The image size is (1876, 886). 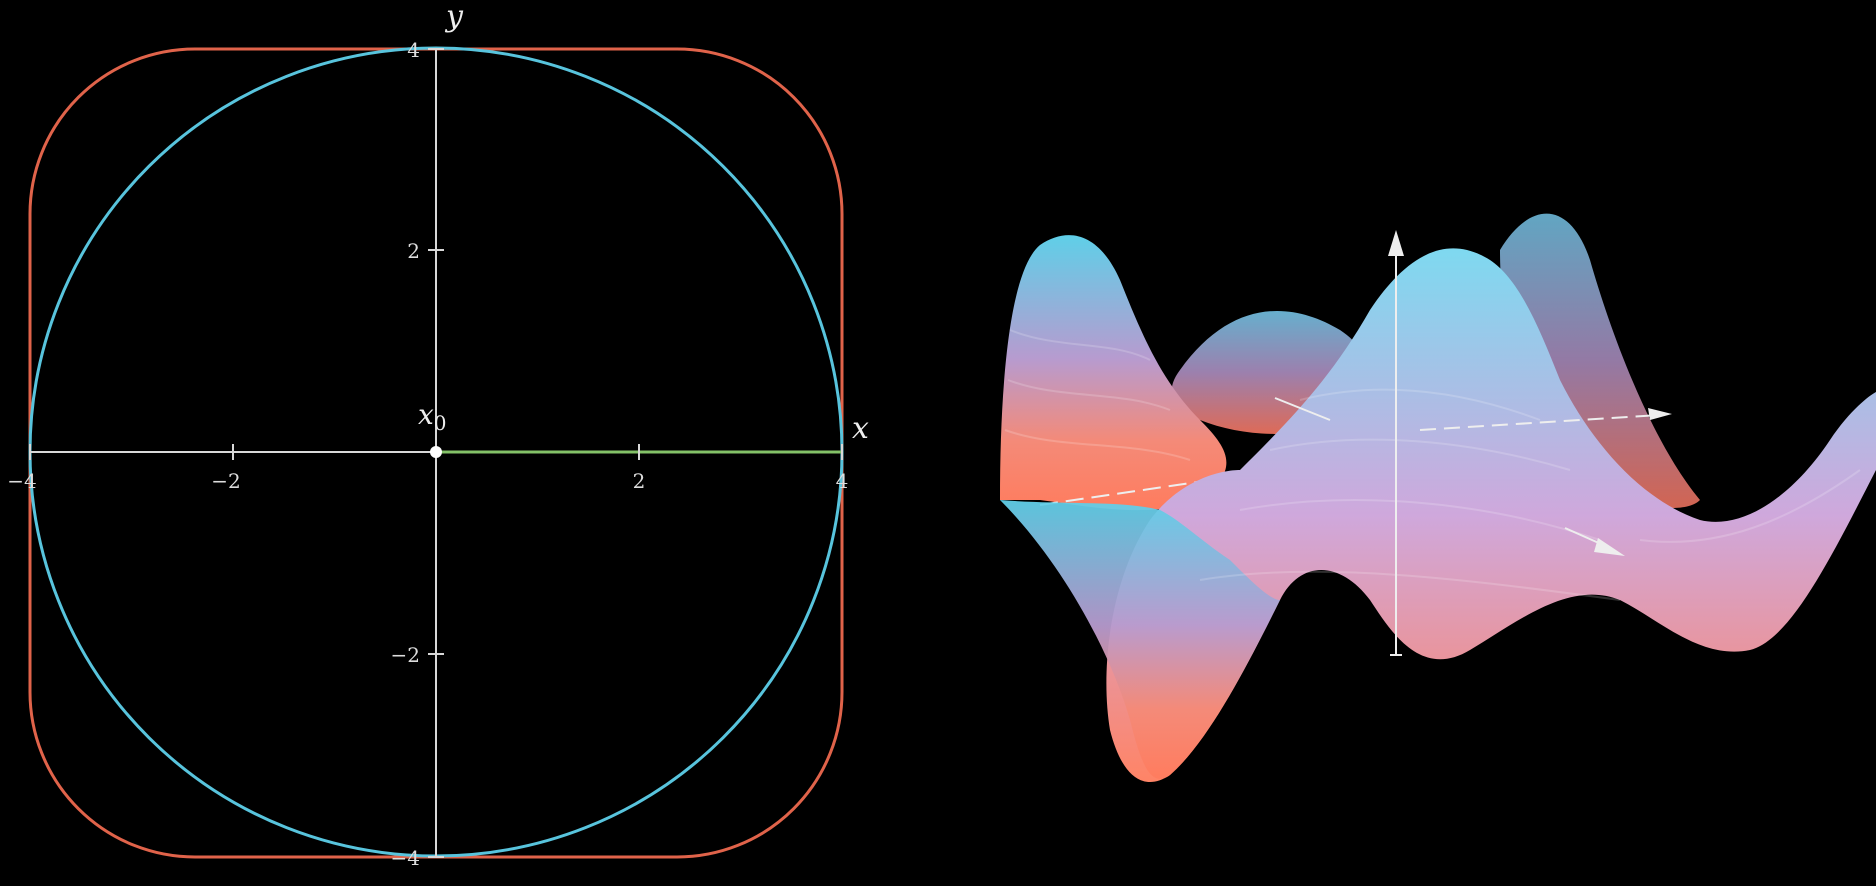 I want to click on origin-point, so click(x=436, y=452).